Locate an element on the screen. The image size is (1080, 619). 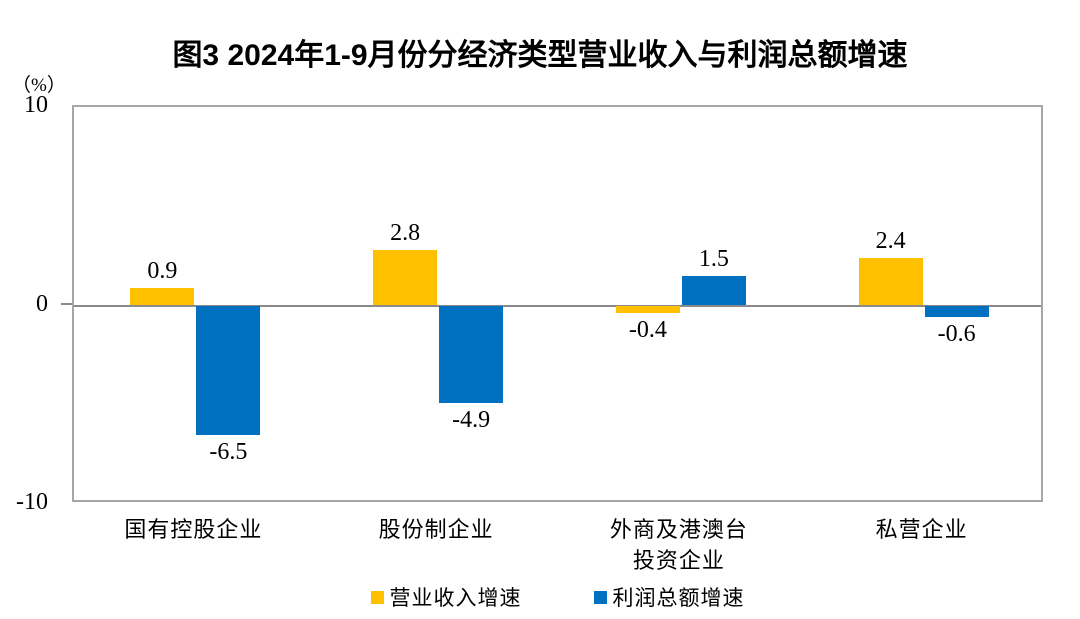
legend-label: 营业收入增速 is located at coordinates (455, 598).